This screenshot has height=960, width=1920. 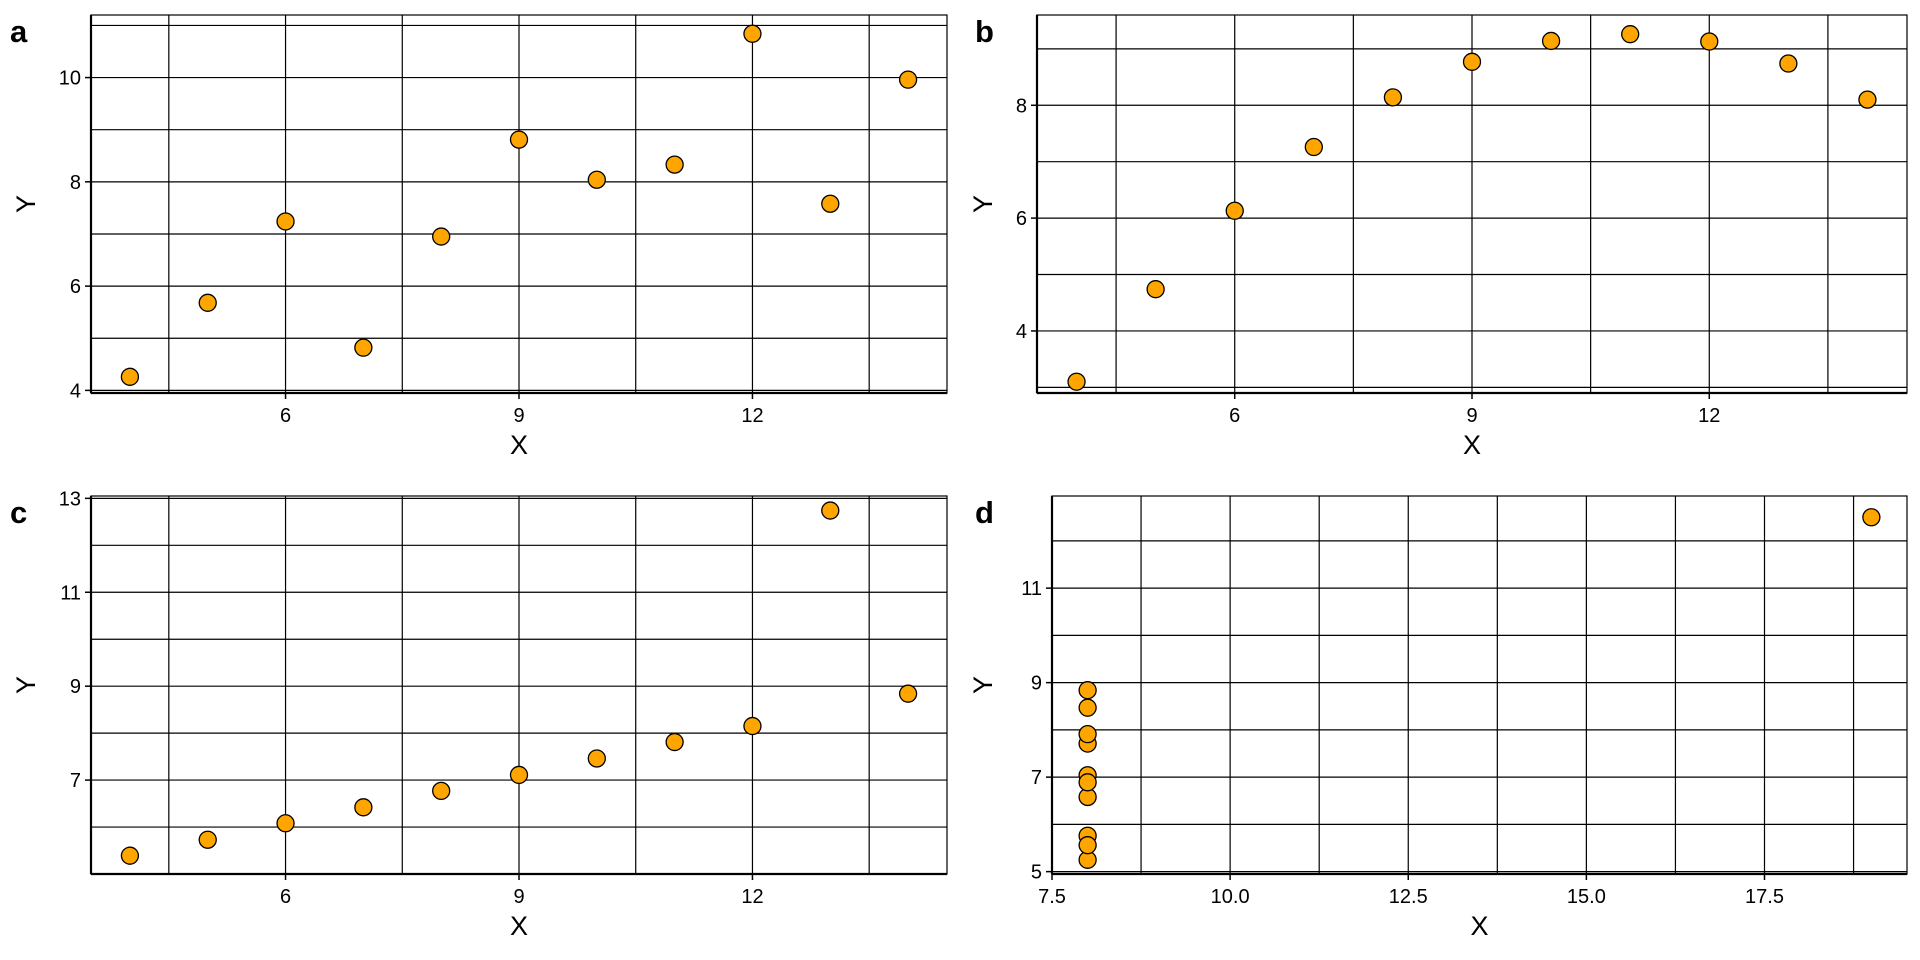 I want to click on y-tick-label: 10, so click(x=70, y=79).